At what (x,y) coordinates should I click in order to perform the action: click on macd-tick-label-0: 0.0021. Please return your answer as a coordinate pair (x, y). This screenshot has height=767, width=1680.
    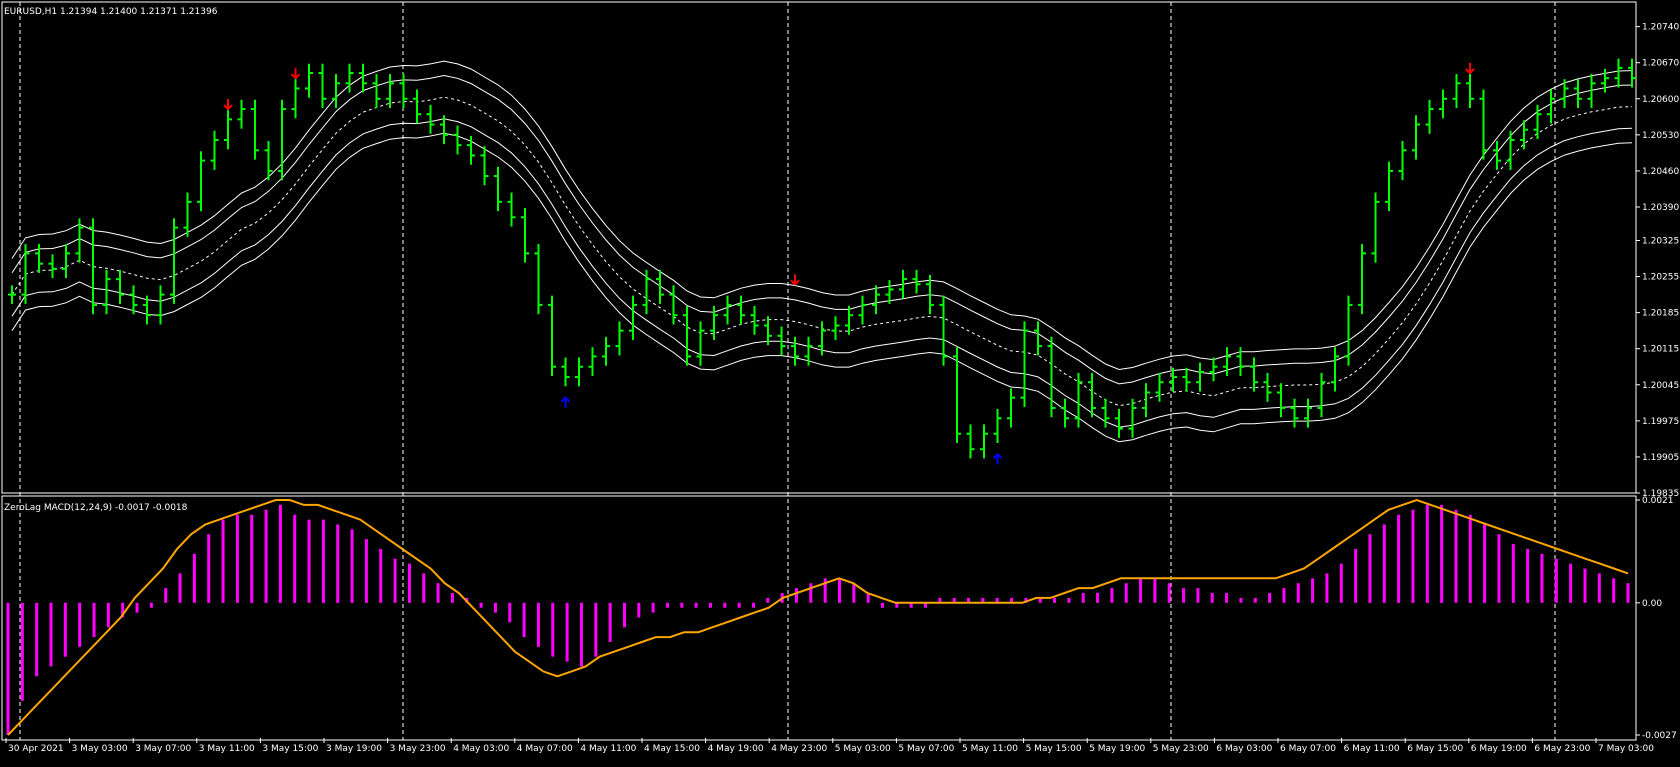
    Looking at the image, I should click on (1658, 501).